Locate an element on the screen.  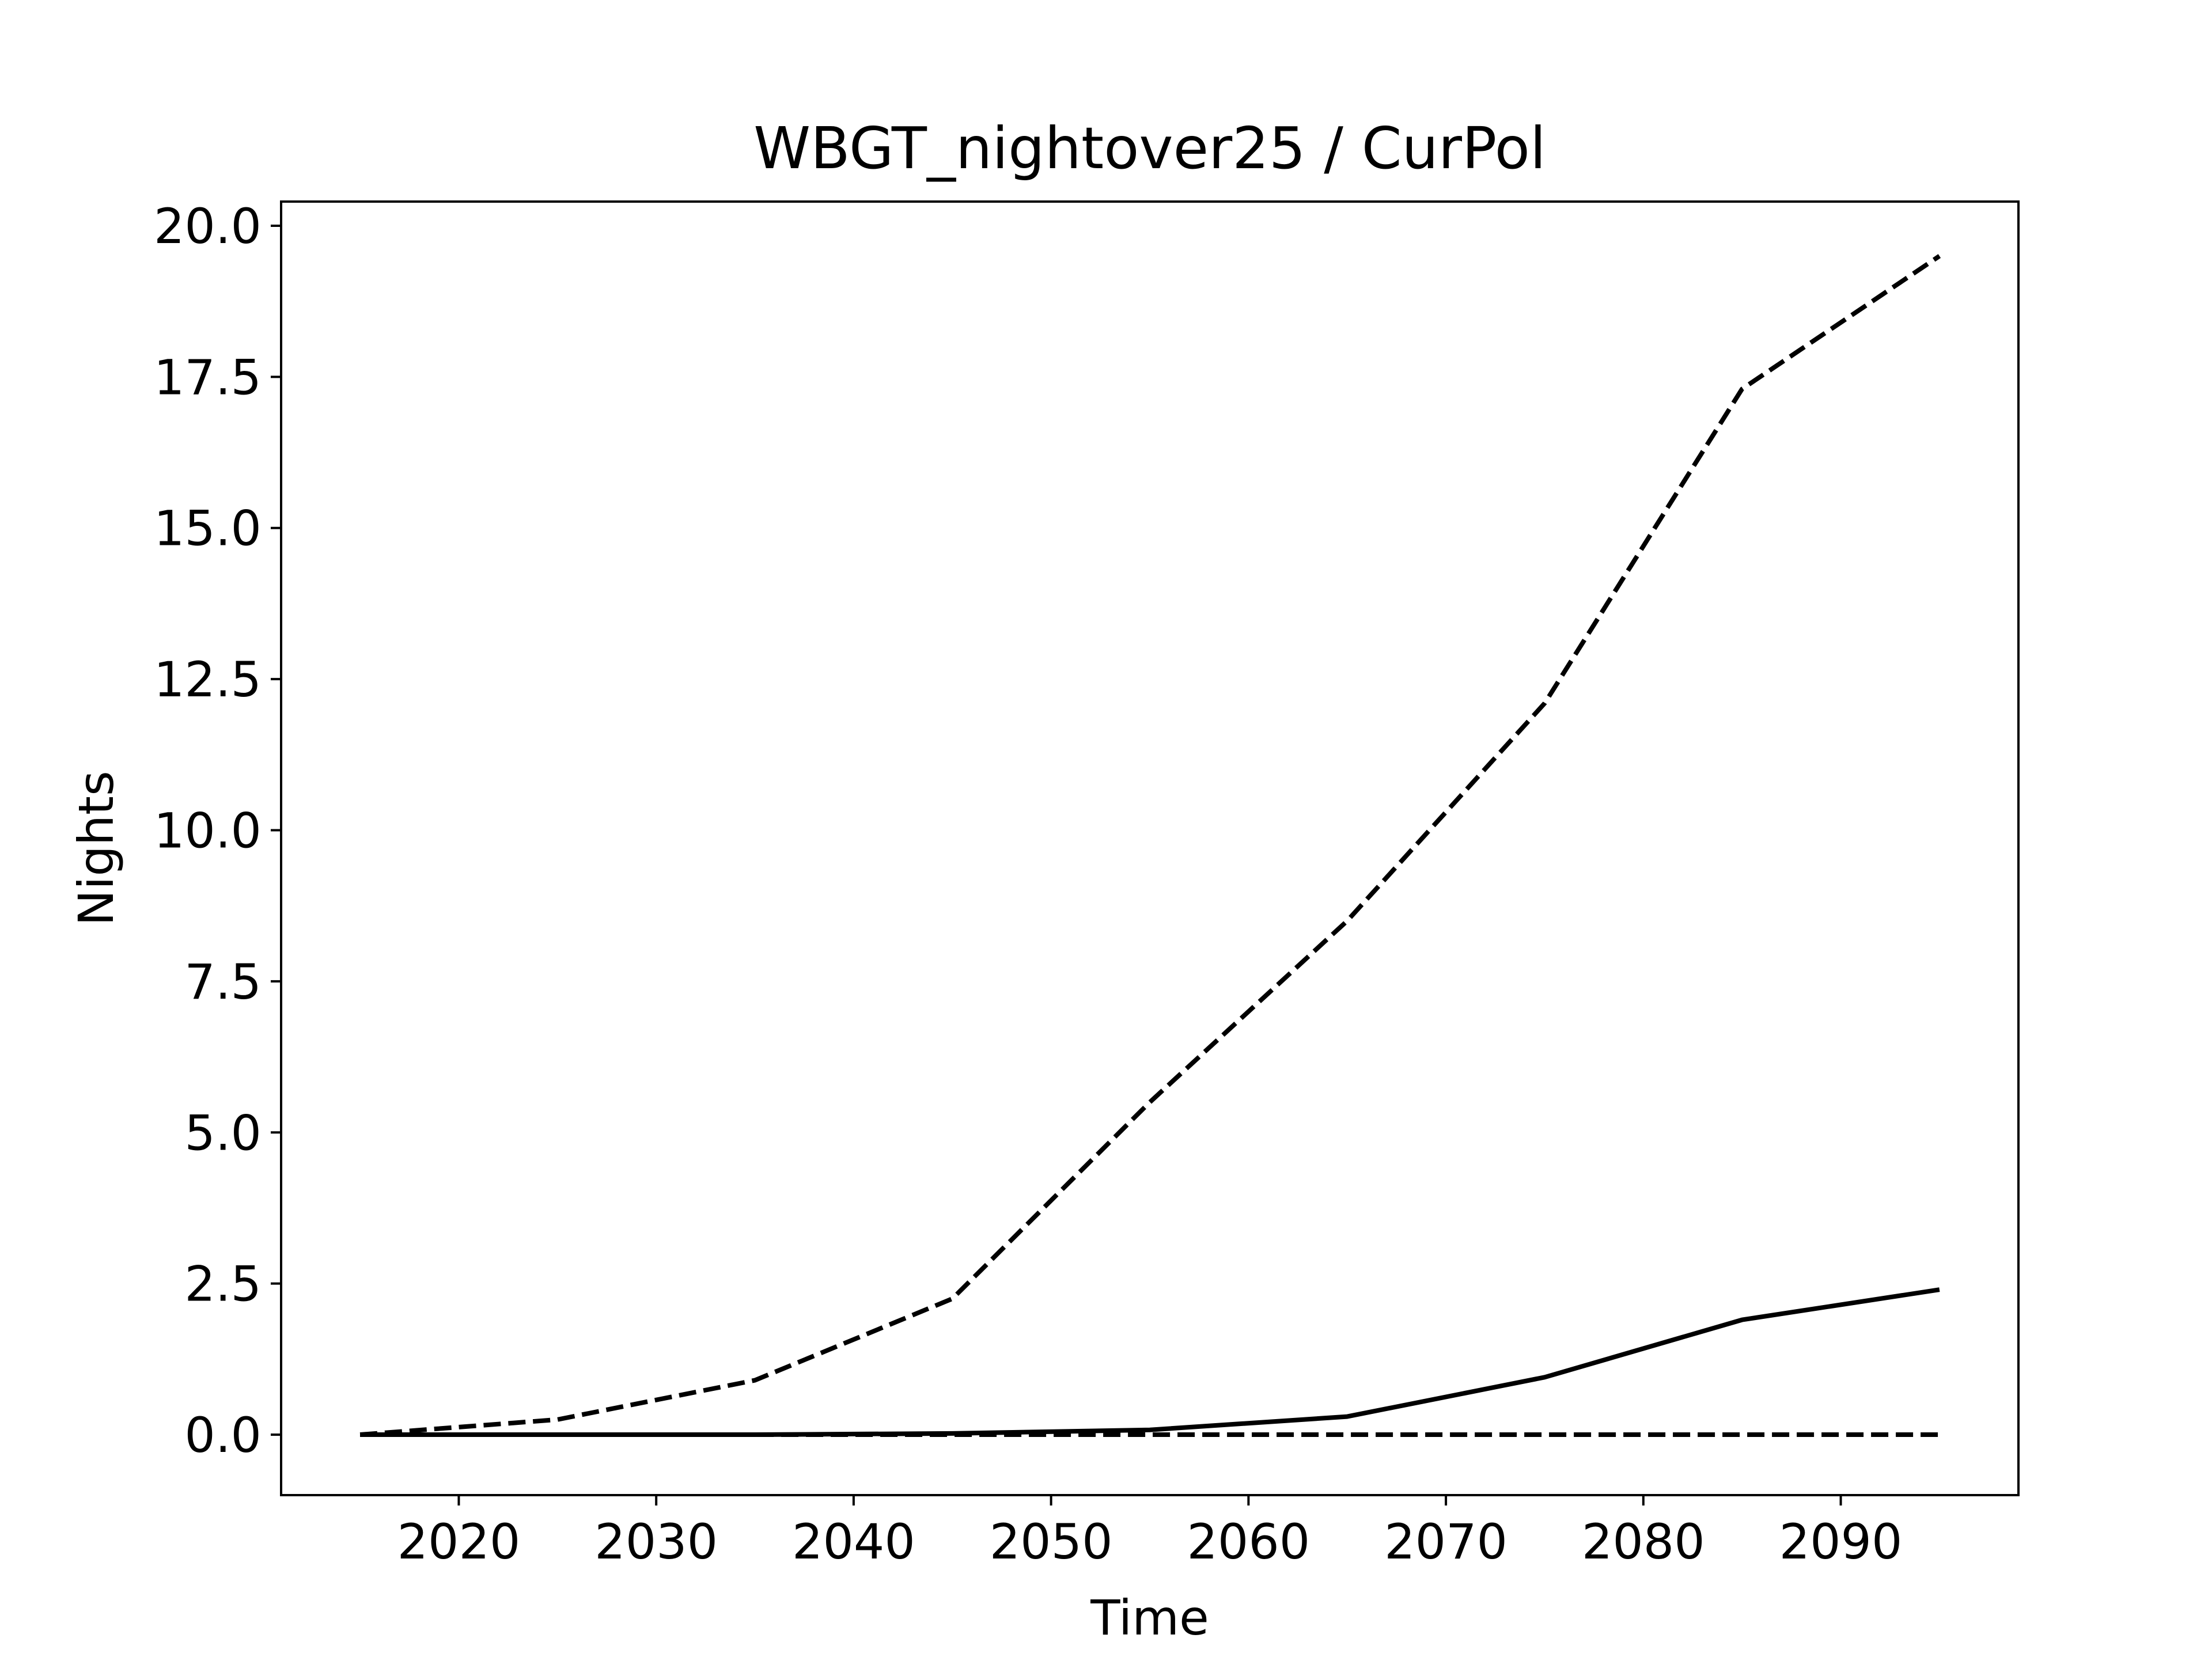
x-tick-label: 2030 is located at coordinates (656, 1542).